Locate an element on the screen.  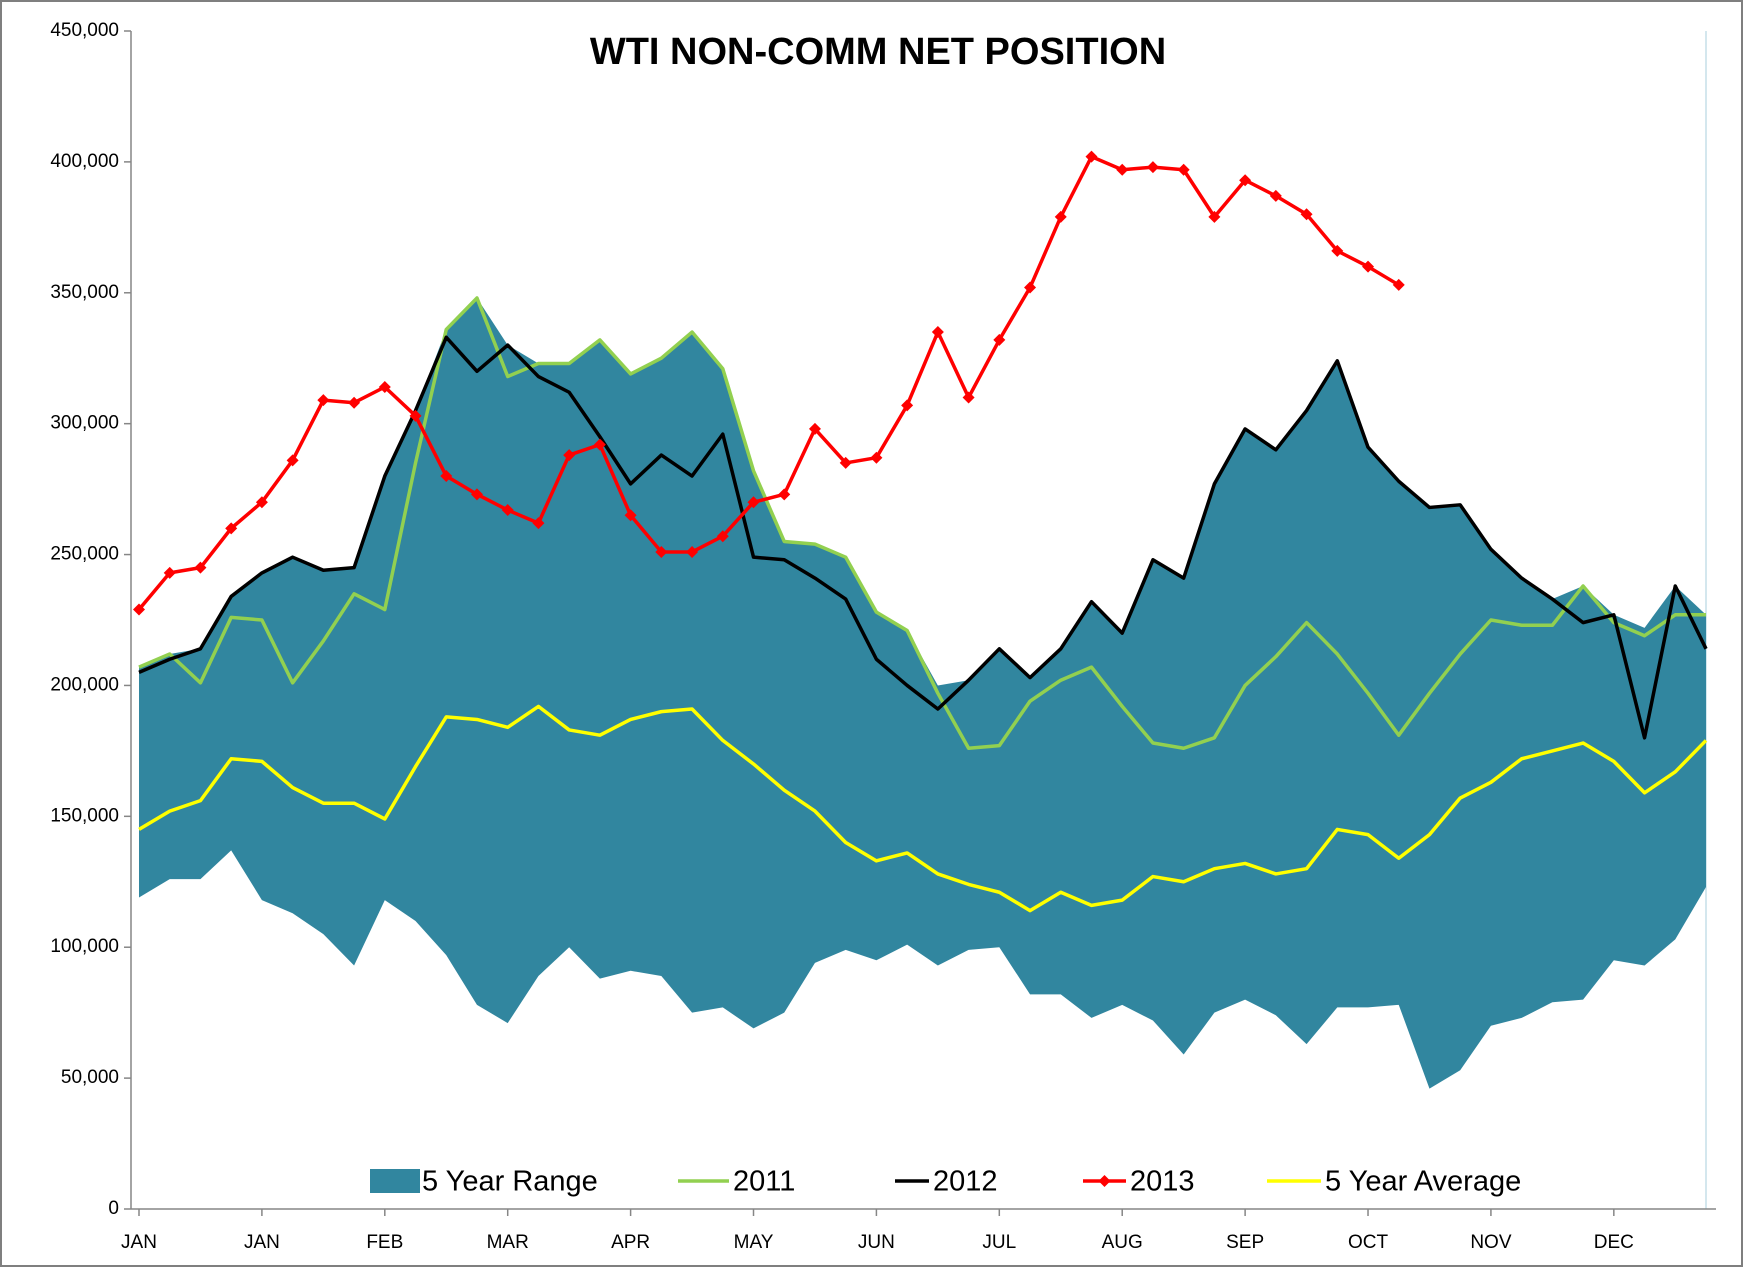
series-line is located at coordinates (923, 808).